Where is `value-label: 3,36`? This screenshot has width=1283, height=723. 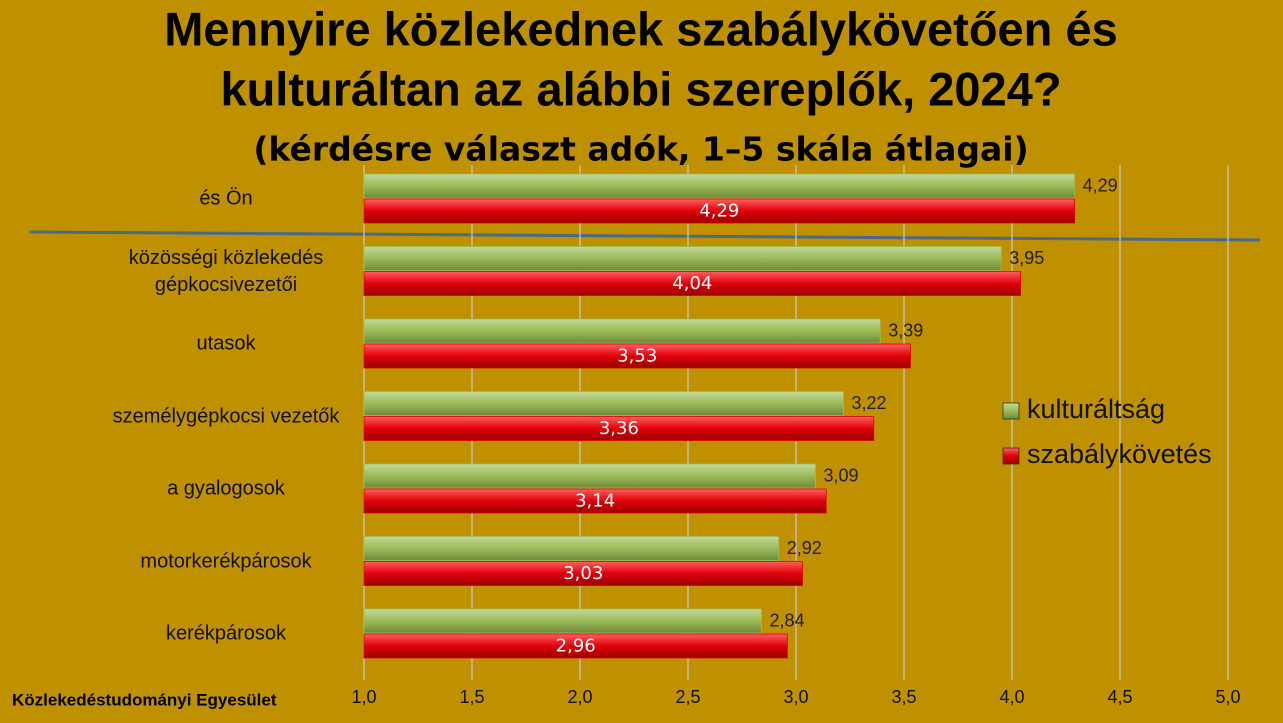
value-label: 3,36 is located at coordinates (619, 428).